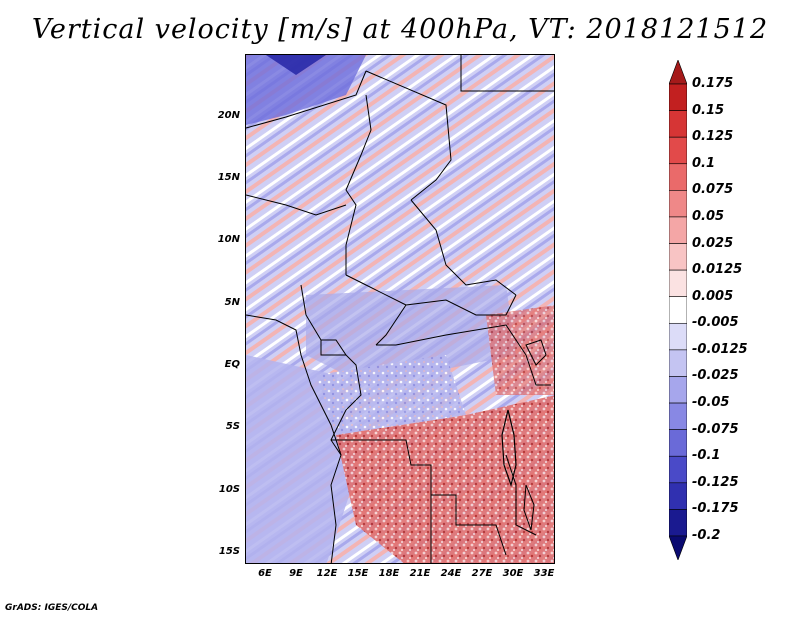  I want to click on colorbar-label: 0.005, so click(713, 296).